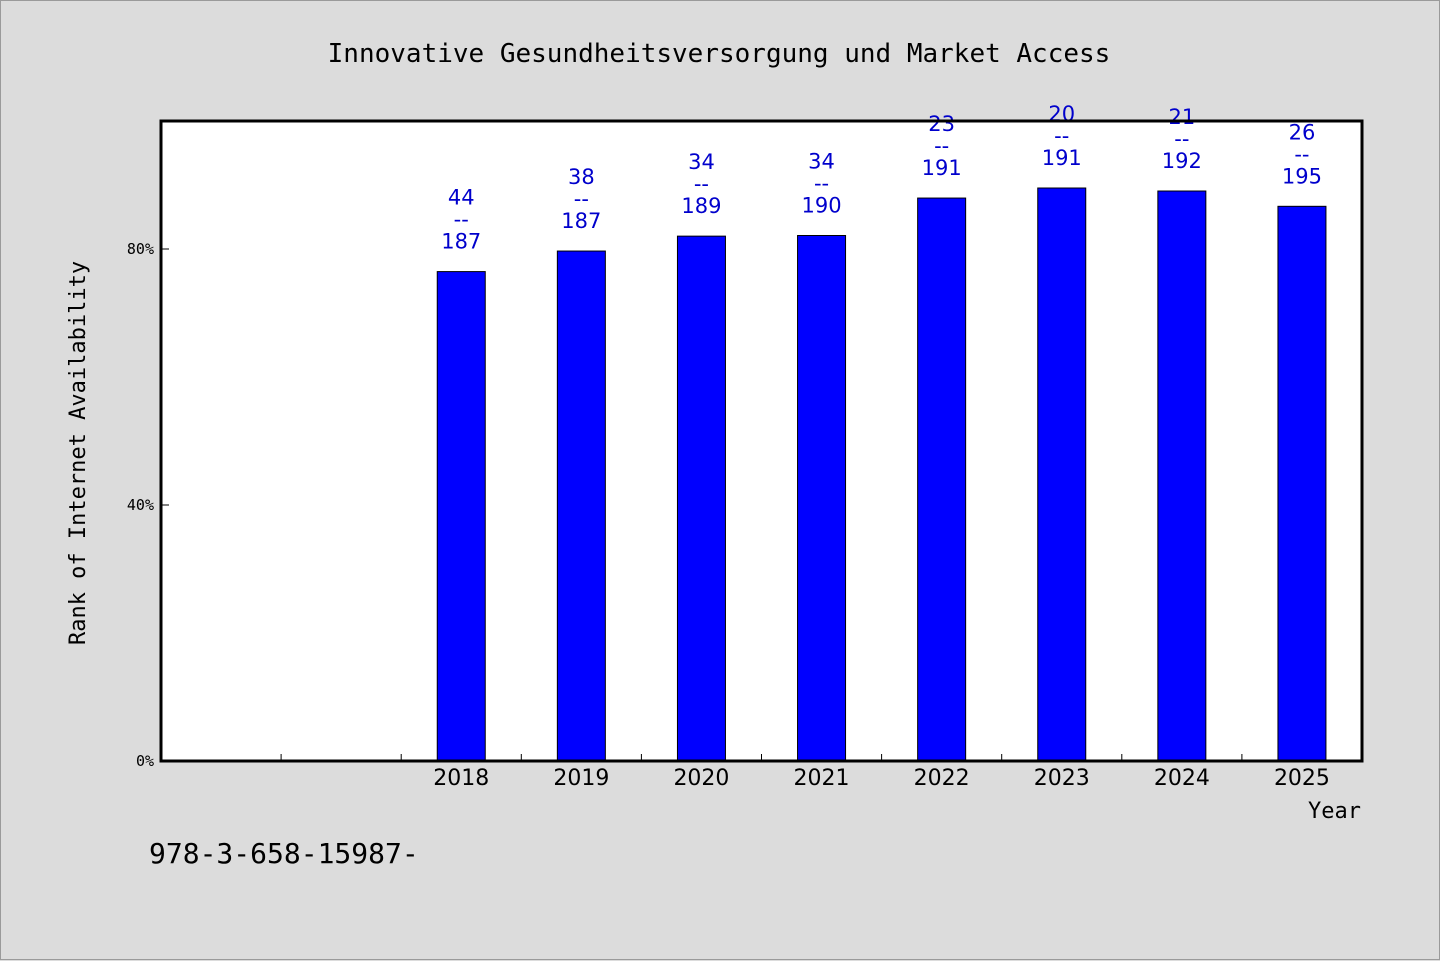 This screenshot has width=1440, height=961. I want to click on bar-data-label: 21, so click(1181, 117).